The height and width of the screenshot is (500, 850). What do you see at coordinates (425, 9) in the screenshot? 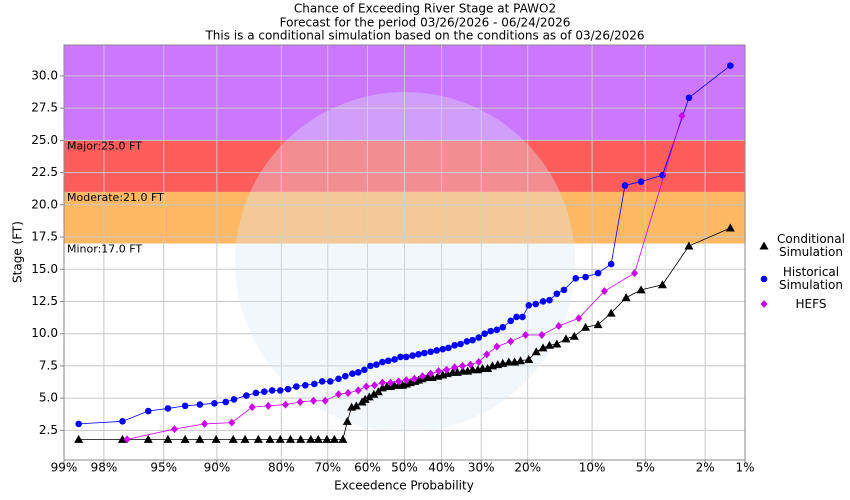
I see `chart-title: Chance of Exceeding River Stage at PAWO2` at bounding box center [425, 9].